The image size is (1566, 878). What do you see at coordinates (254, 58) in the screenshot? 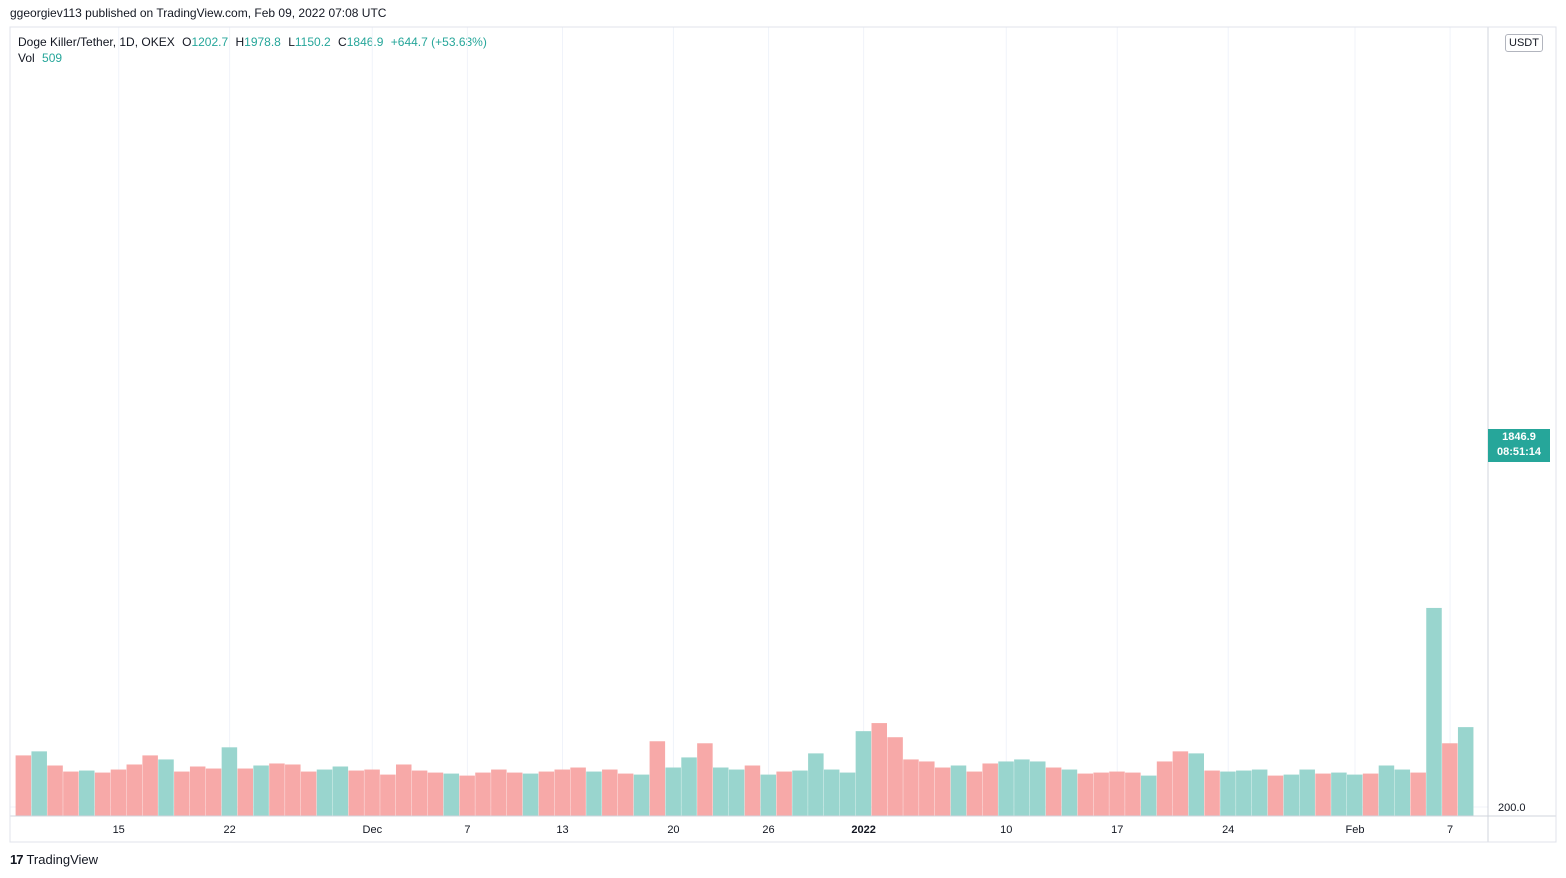
I see `volume-row: Vol 509` at bounding box center [254, 58].